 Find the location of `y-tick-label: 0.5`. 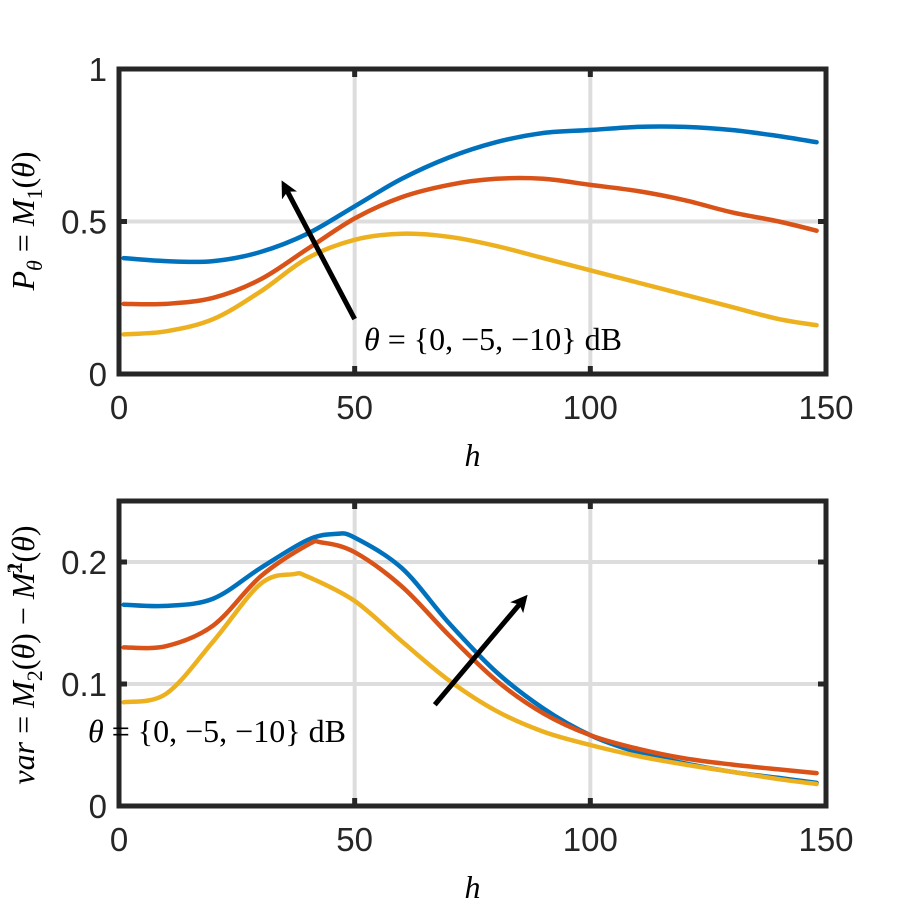

y-tick-label: 0.5 is located at coordinates (84, 222).